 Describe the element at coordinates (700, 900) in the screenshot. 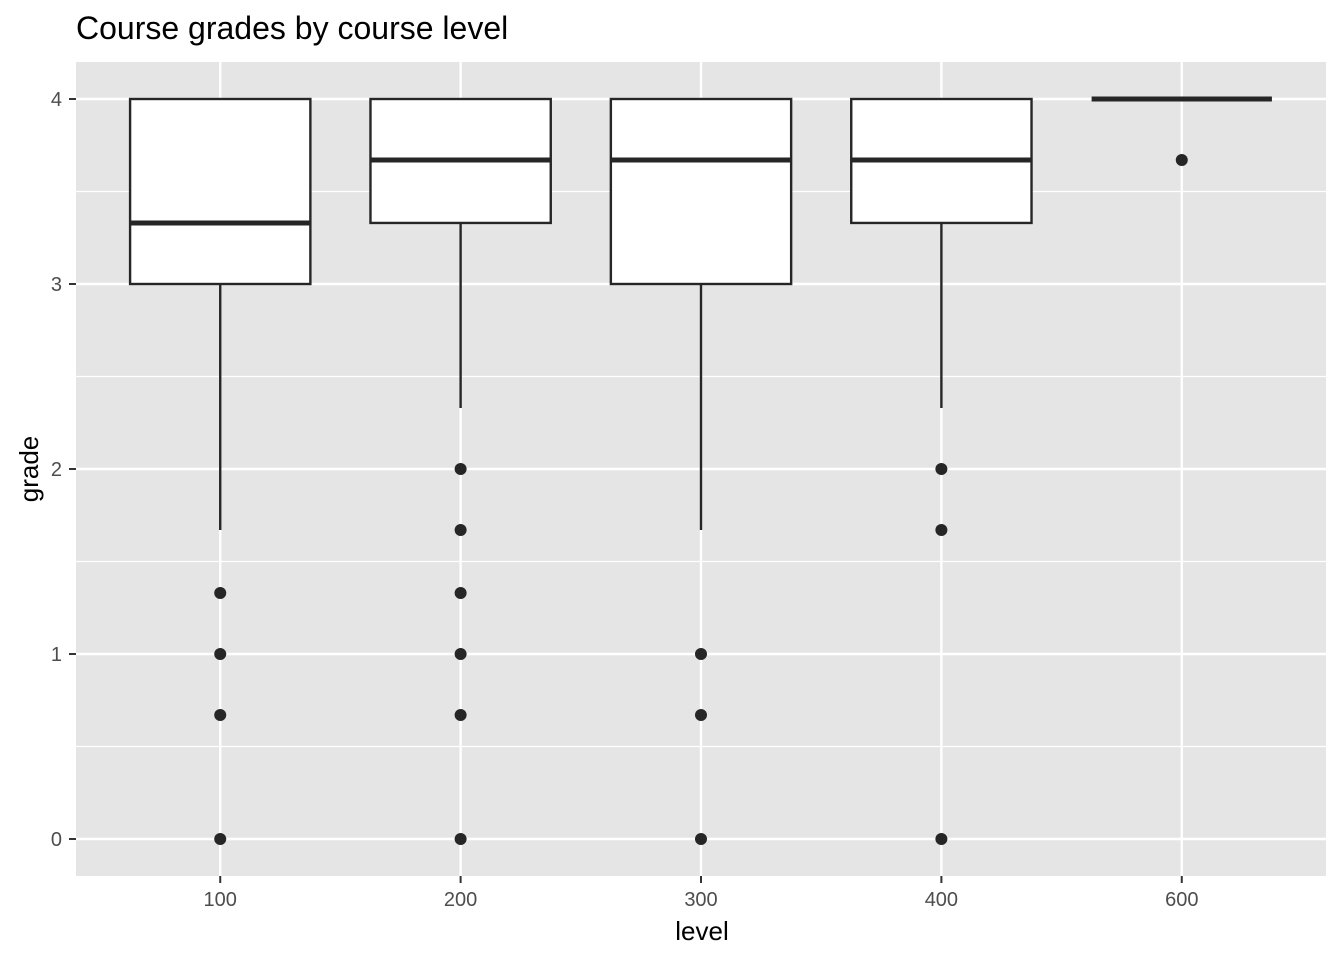

I see `x-tick-label: 300` at that location.